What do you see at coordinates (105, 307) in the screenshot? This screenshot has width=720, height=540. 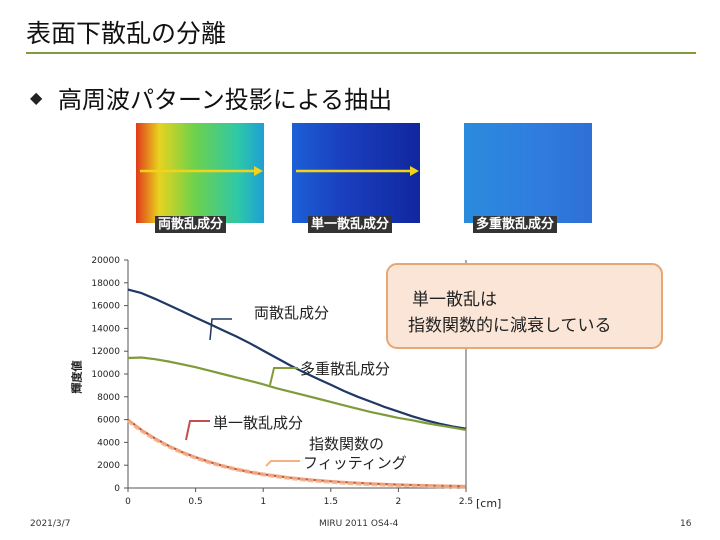 I see `y-tick-label: 16000` at bounding box center [105, 307].